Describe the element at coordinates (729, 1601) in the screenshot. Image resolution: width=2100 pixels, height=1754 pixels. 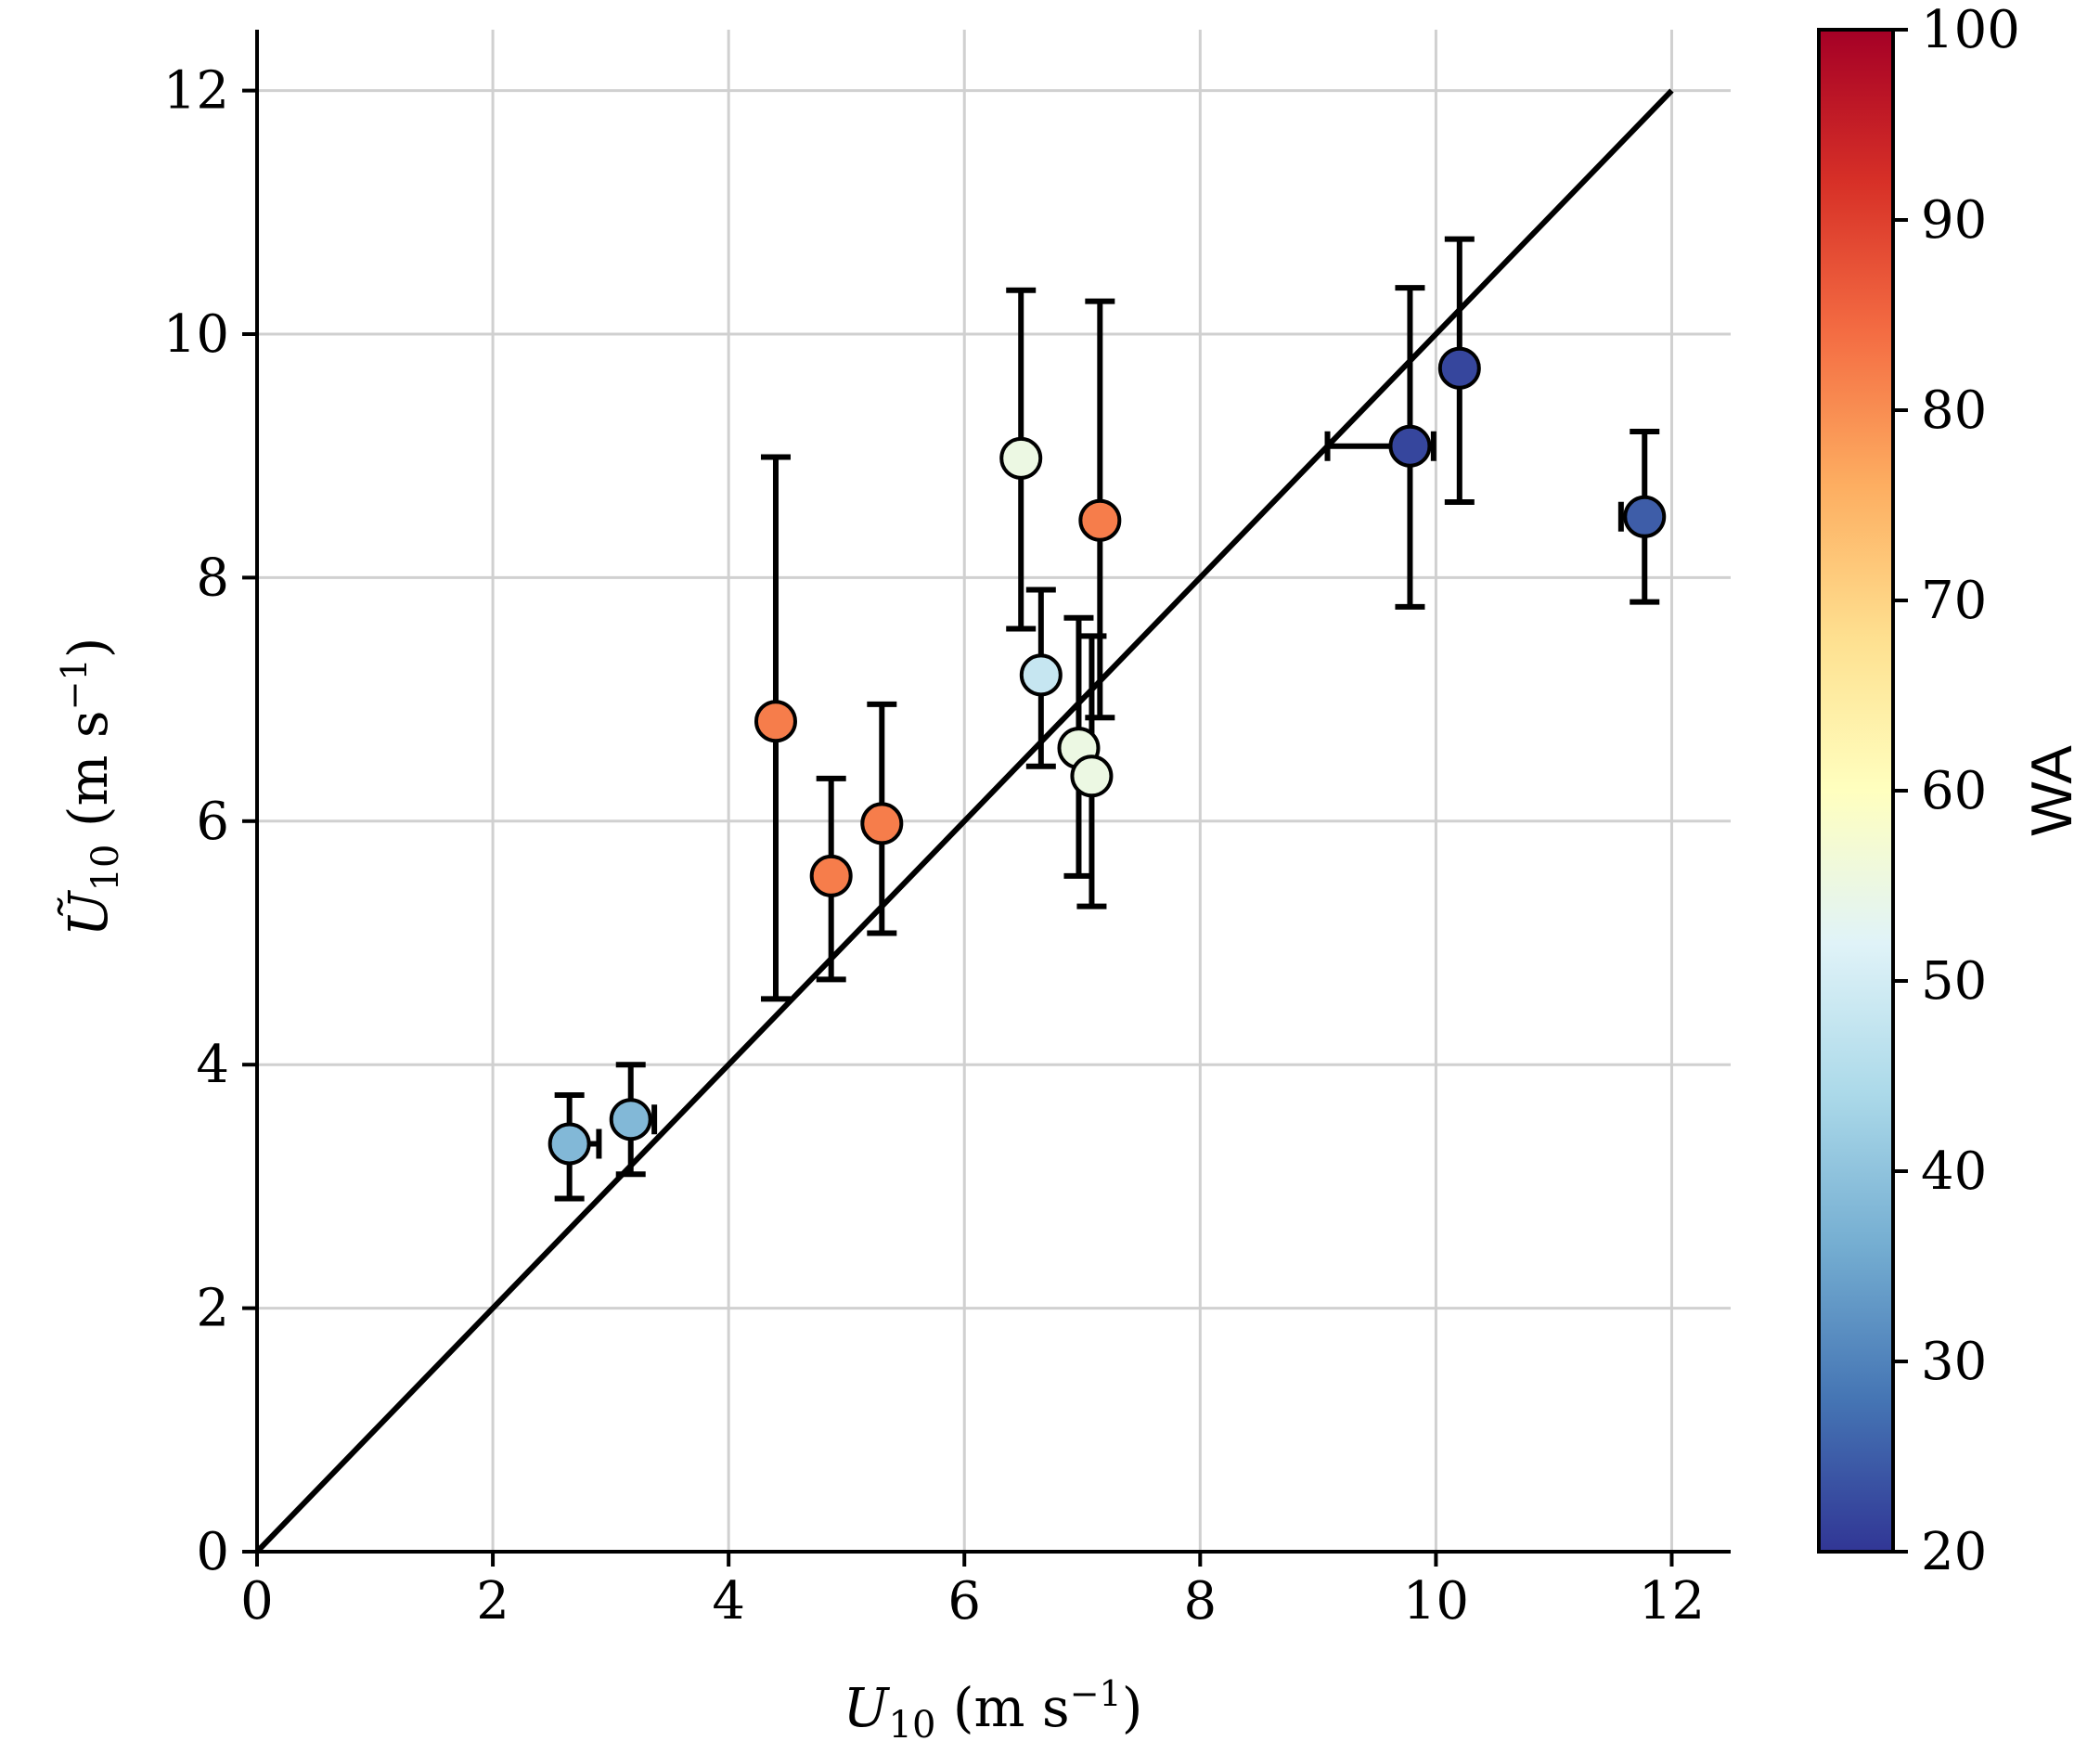
I see `x-tick-label: 4` at that location.